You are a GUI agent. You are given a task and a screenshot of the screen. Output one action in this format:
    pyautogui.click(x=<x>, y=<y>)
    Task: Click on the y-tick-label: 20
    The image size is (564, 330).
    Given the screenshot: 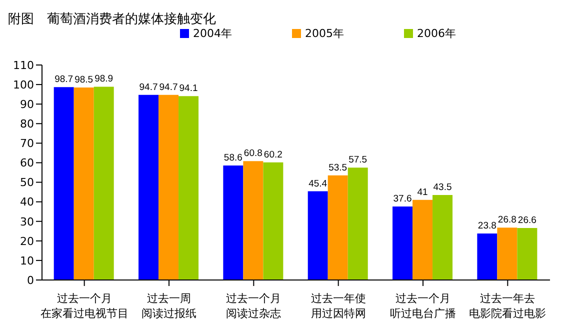 What is the action you would take?
    pyautogui.click(x=27, y=241)
    